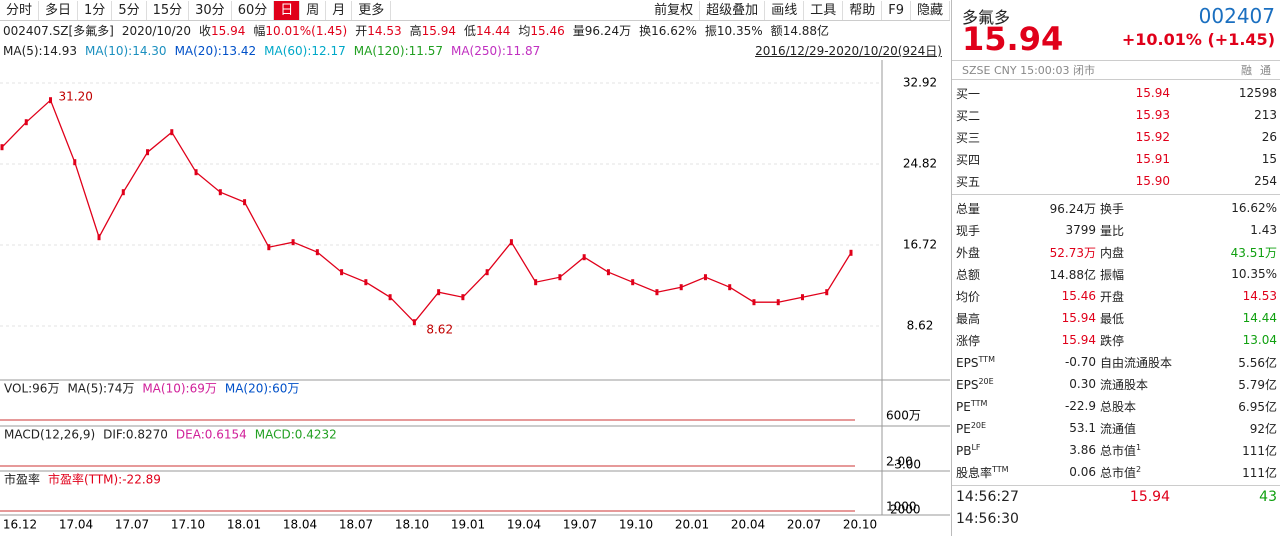 The image size is (1280, 536). What do you see at coordinates (860, 525) in the screenshot?
I see `x-tick-label: 20.10` at bounding box center [860, 525].